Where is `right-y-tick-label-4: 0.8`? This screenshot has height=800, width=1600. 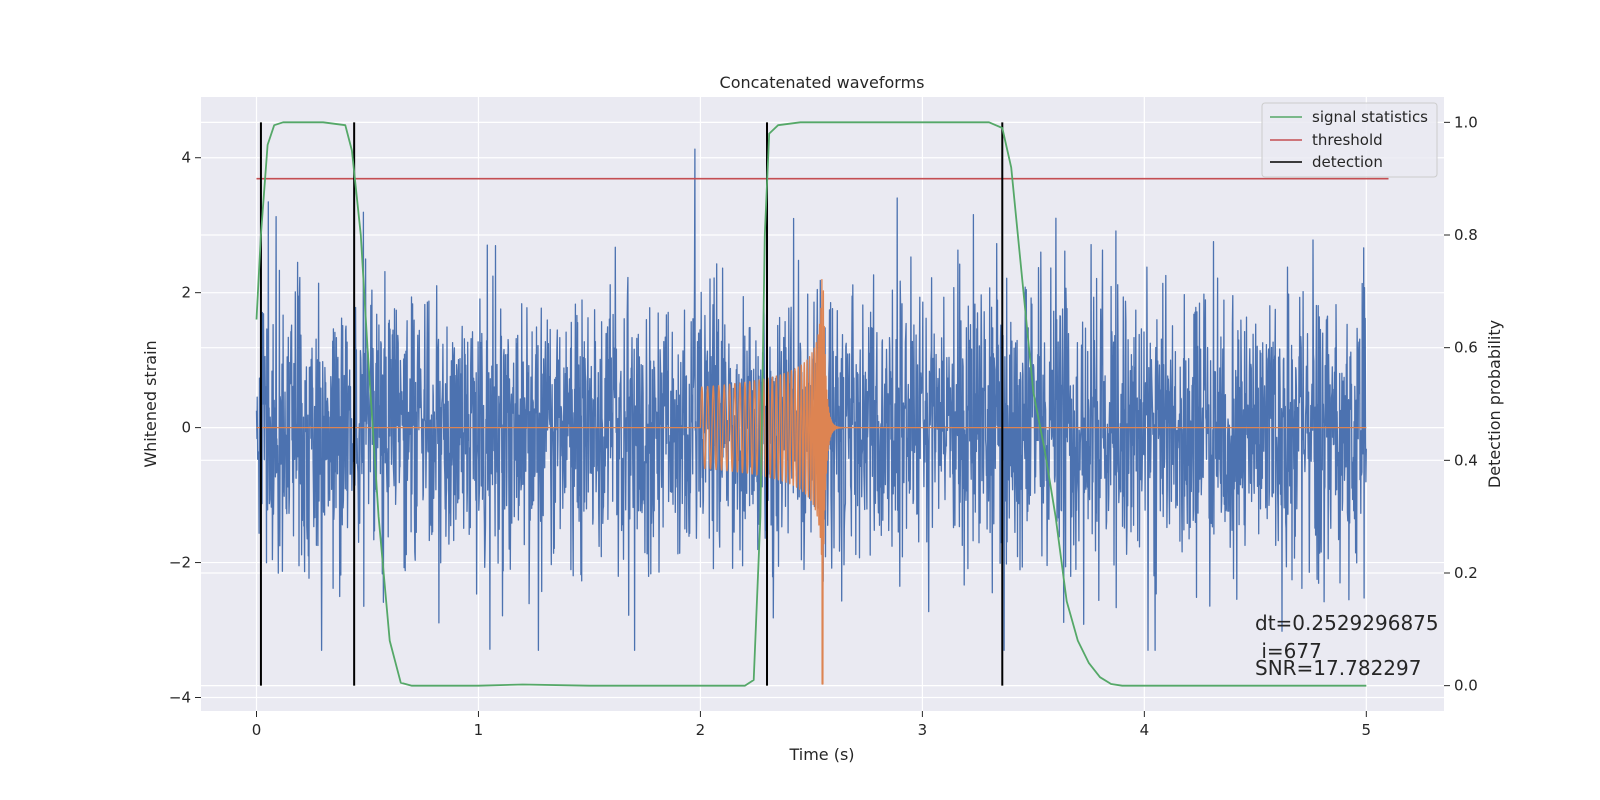
right-y-tick-label-4: 0.8 is located at coordinates (1466, 235).